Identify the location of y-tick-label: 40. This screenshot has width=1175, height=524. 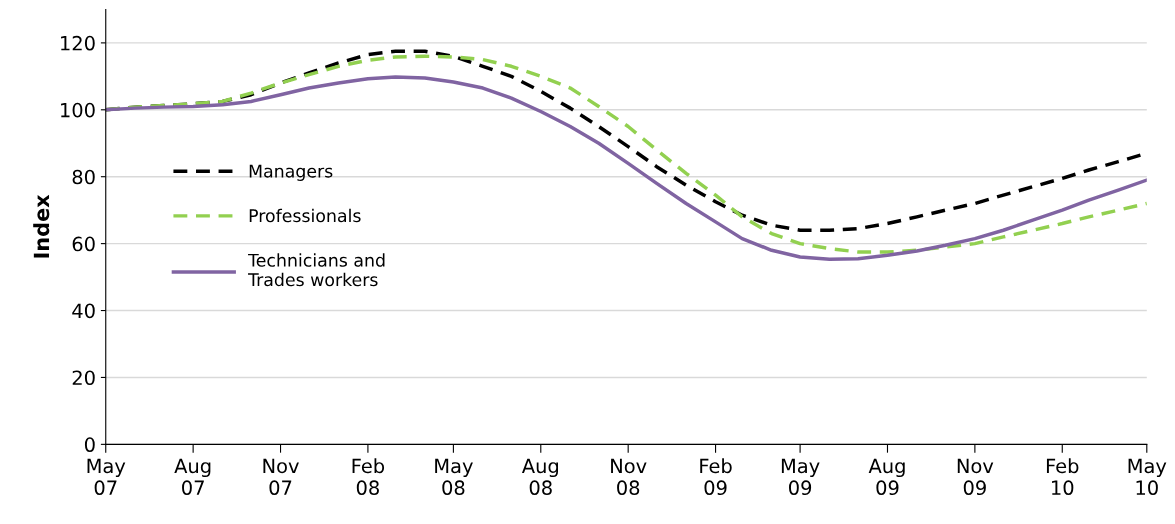
(83, 311).